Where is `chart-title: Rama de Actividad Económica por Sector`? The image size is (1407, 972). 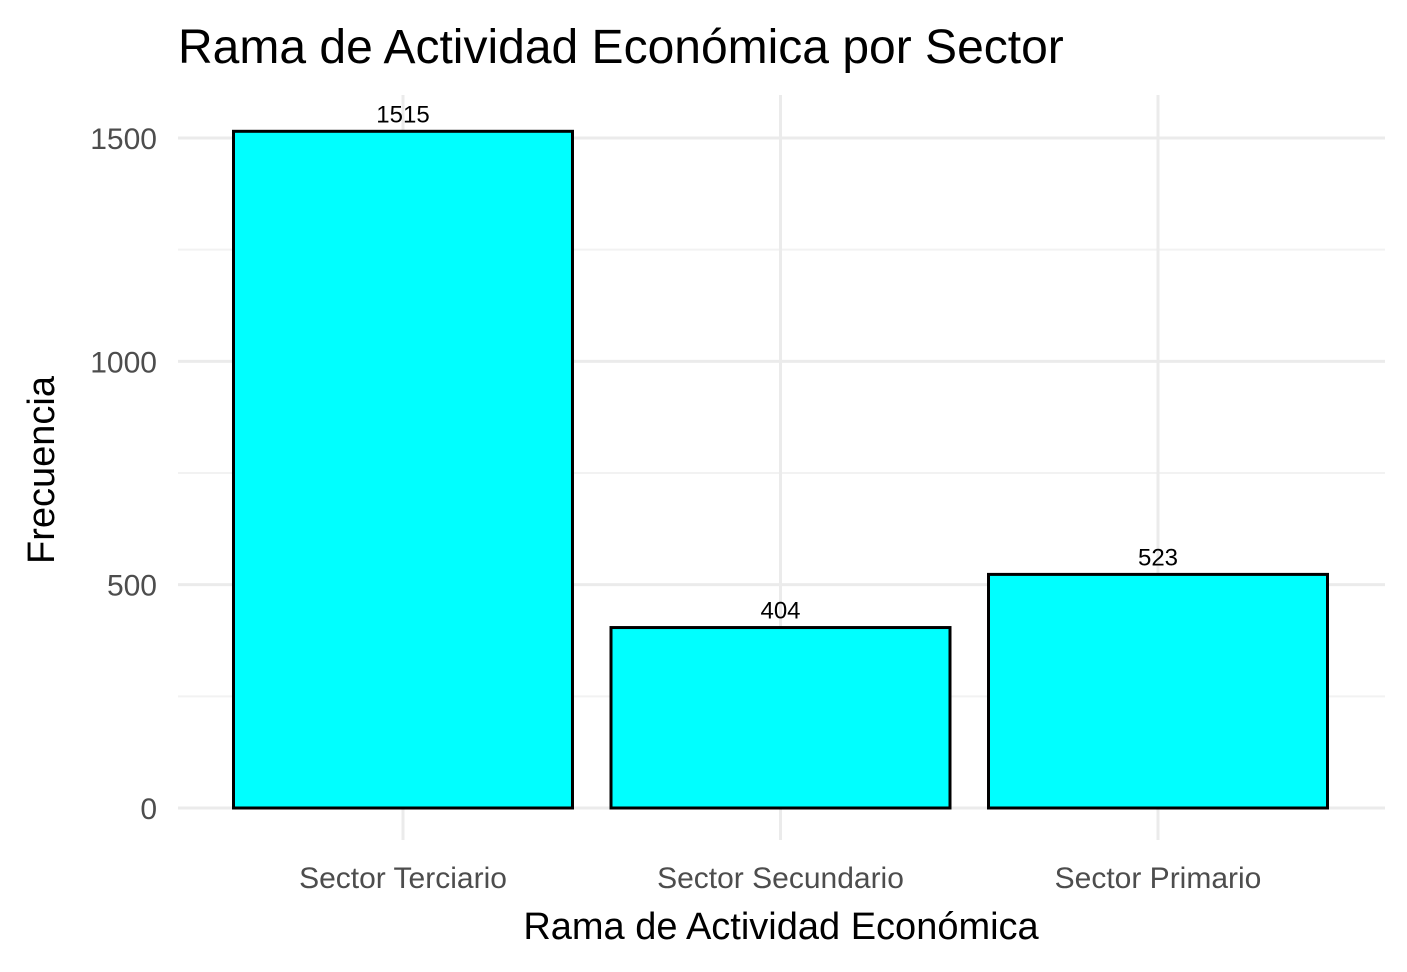 chart-title: Rama de Actividad Económica por Sector is located at coordinates (621, 47).